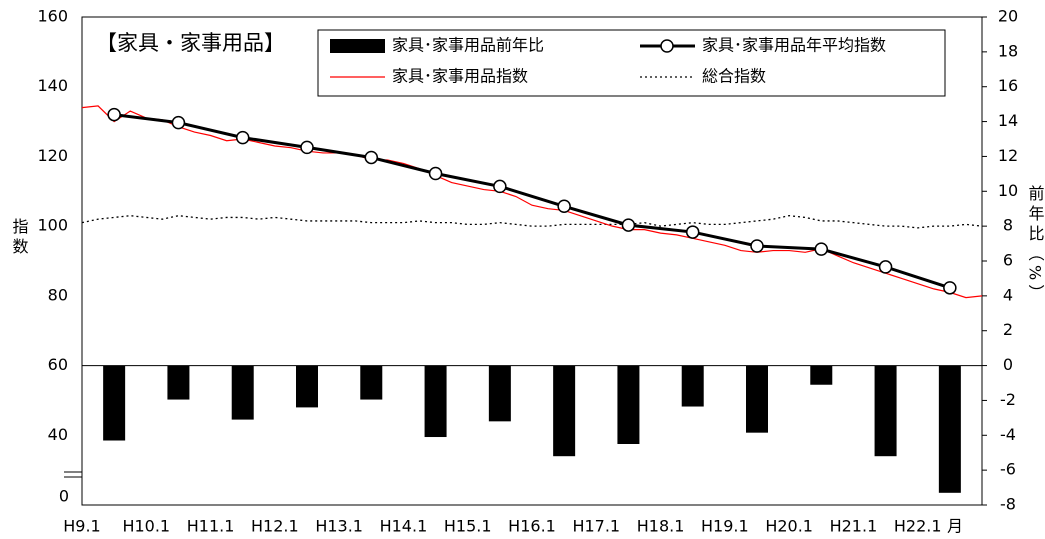 Image resolution: width=1045 pixels, height=539 pixels. What do you see at coordinates (1008, 260) in the screenshot?
I see `y2-tick-label: 6` at bounding box center [1008, 260].